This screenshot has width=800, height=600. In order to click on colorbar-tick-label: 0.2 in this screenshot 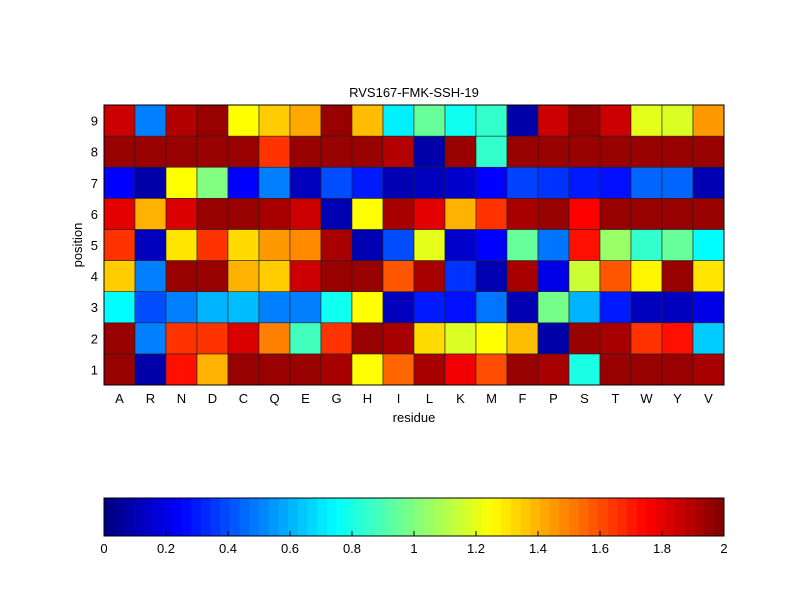, I will do `click(166, 548)`.